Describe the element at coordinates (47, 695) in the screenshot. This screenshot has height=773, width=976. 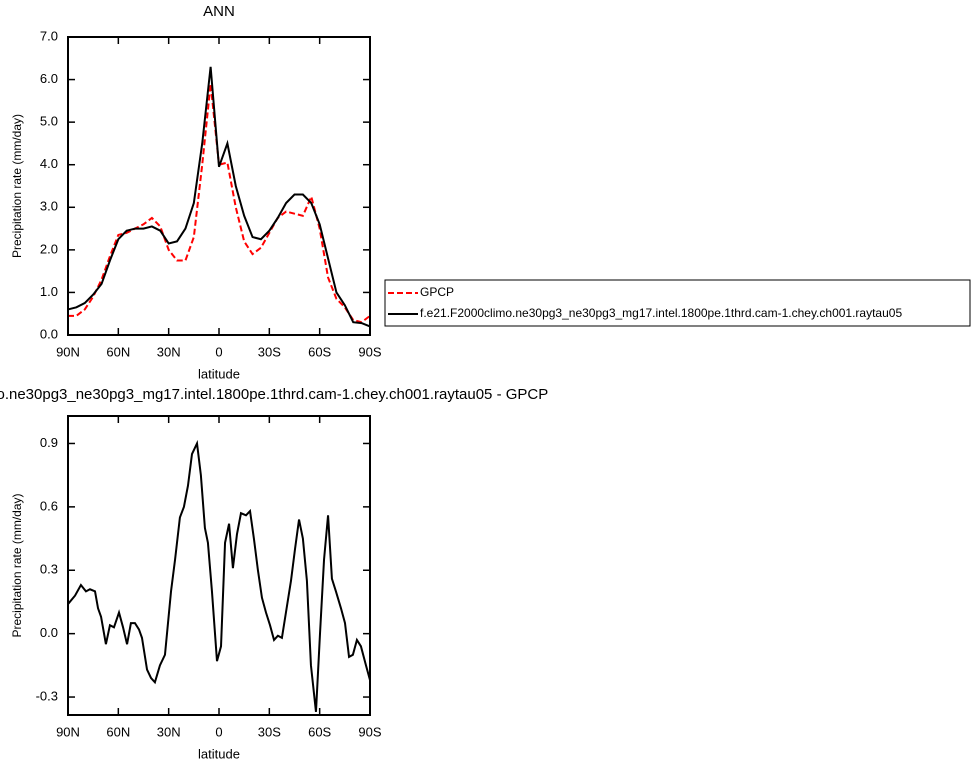
I see `y-tick-label: -0.3` at that location.